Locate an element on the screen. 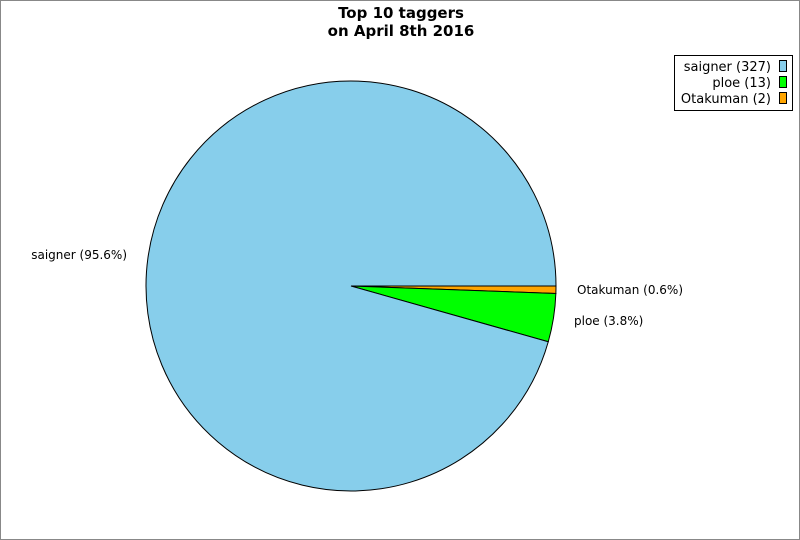 The image size is (800, 540). slice-label-saigner: saigner (95.6%) is located at coordinates (79, 255).